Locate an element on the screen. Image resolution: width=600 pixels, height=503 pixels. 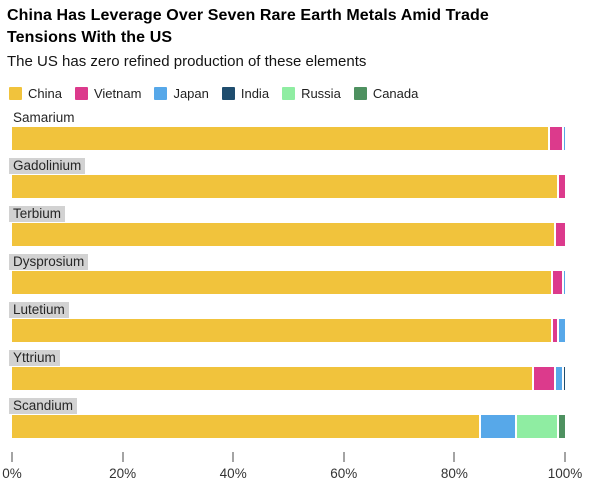
legend-item-china: China is located at coordinates (35, 93).